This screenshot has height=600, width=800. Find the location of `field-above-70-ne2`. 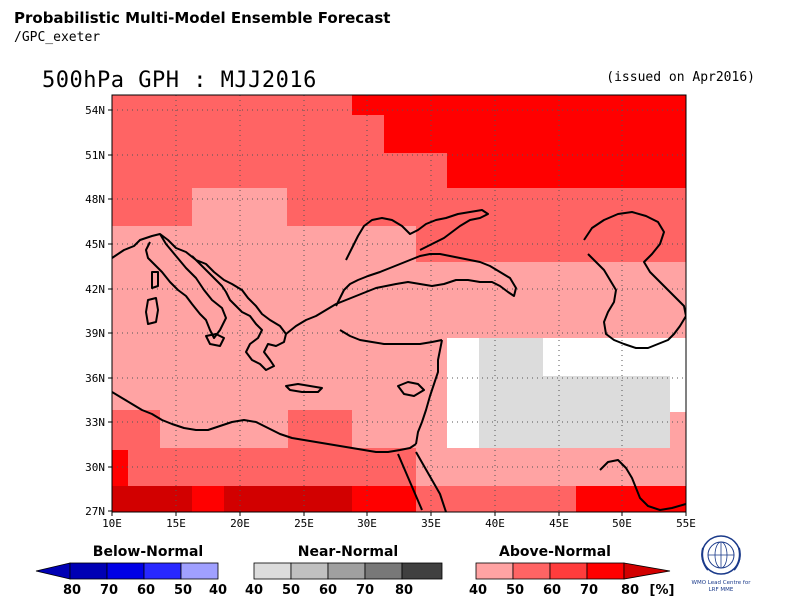

field-above-70-ne2 is located at coordinates (535, 134).